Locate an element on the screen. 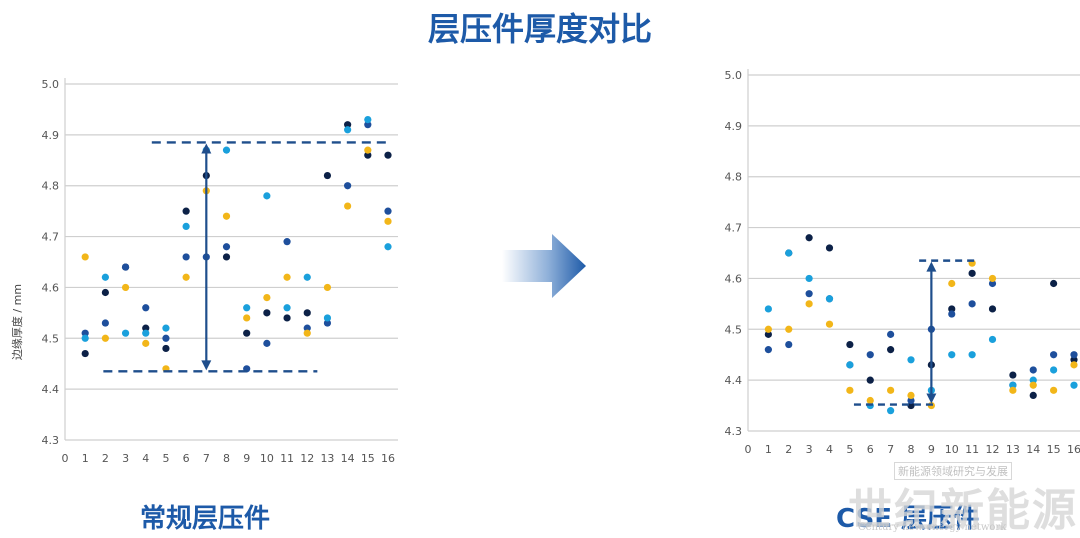 Image resolution: width=1080 pixels, height=538 pixels. watermark-tagline: 新能源领域研究与发展 is located at coordinates (953, 471).